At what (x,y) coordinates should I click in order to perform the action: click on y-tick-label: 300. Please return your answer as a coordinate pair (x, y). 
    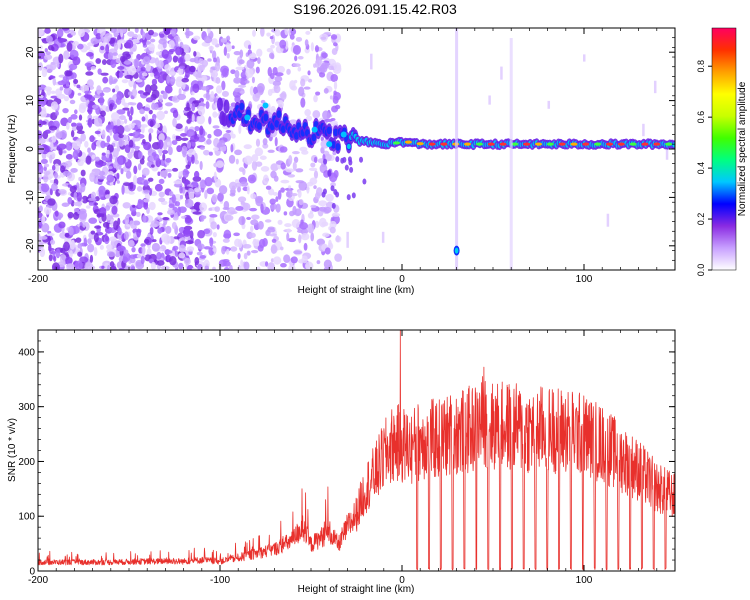
    Looking at the image, I should click on (26, 407).